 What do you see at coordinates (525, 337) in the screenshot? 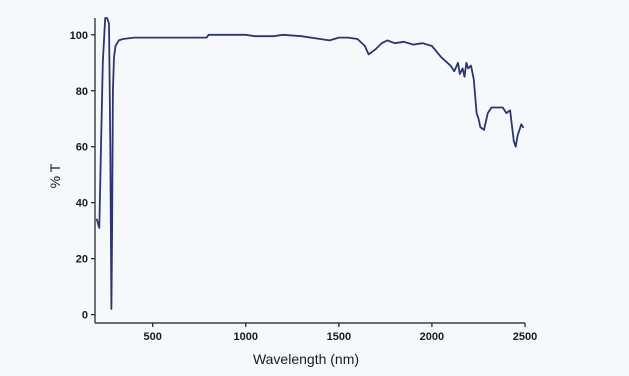
I see `x-tick-label: 2500` at bounding box center [525, 337].